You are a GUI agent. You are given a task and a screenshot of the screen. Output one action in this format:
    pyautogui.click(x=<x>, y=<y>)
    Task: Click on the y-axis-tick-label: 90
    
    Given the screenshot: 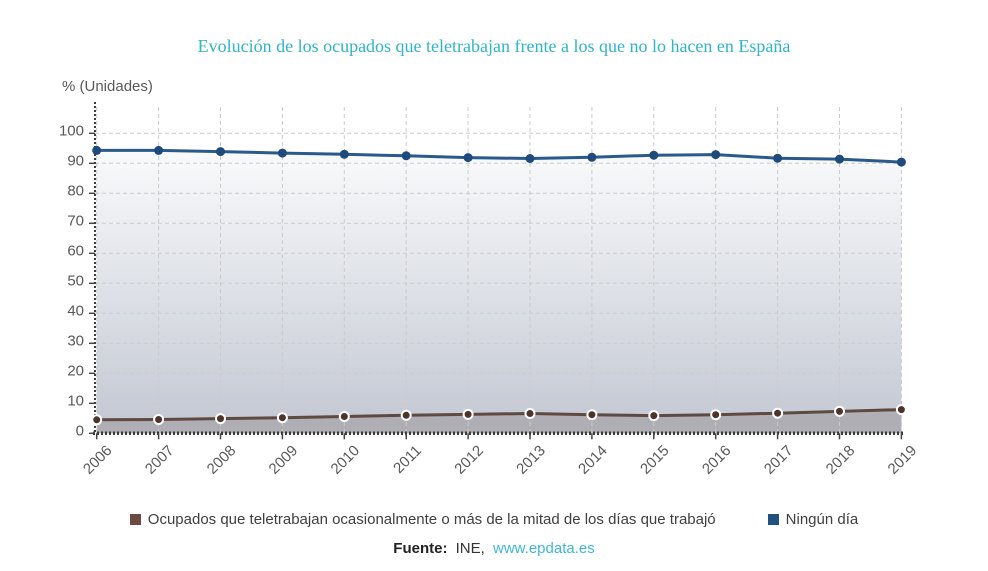 What is the action you would take?
    pyautogui.click(x=75, y=160)
    